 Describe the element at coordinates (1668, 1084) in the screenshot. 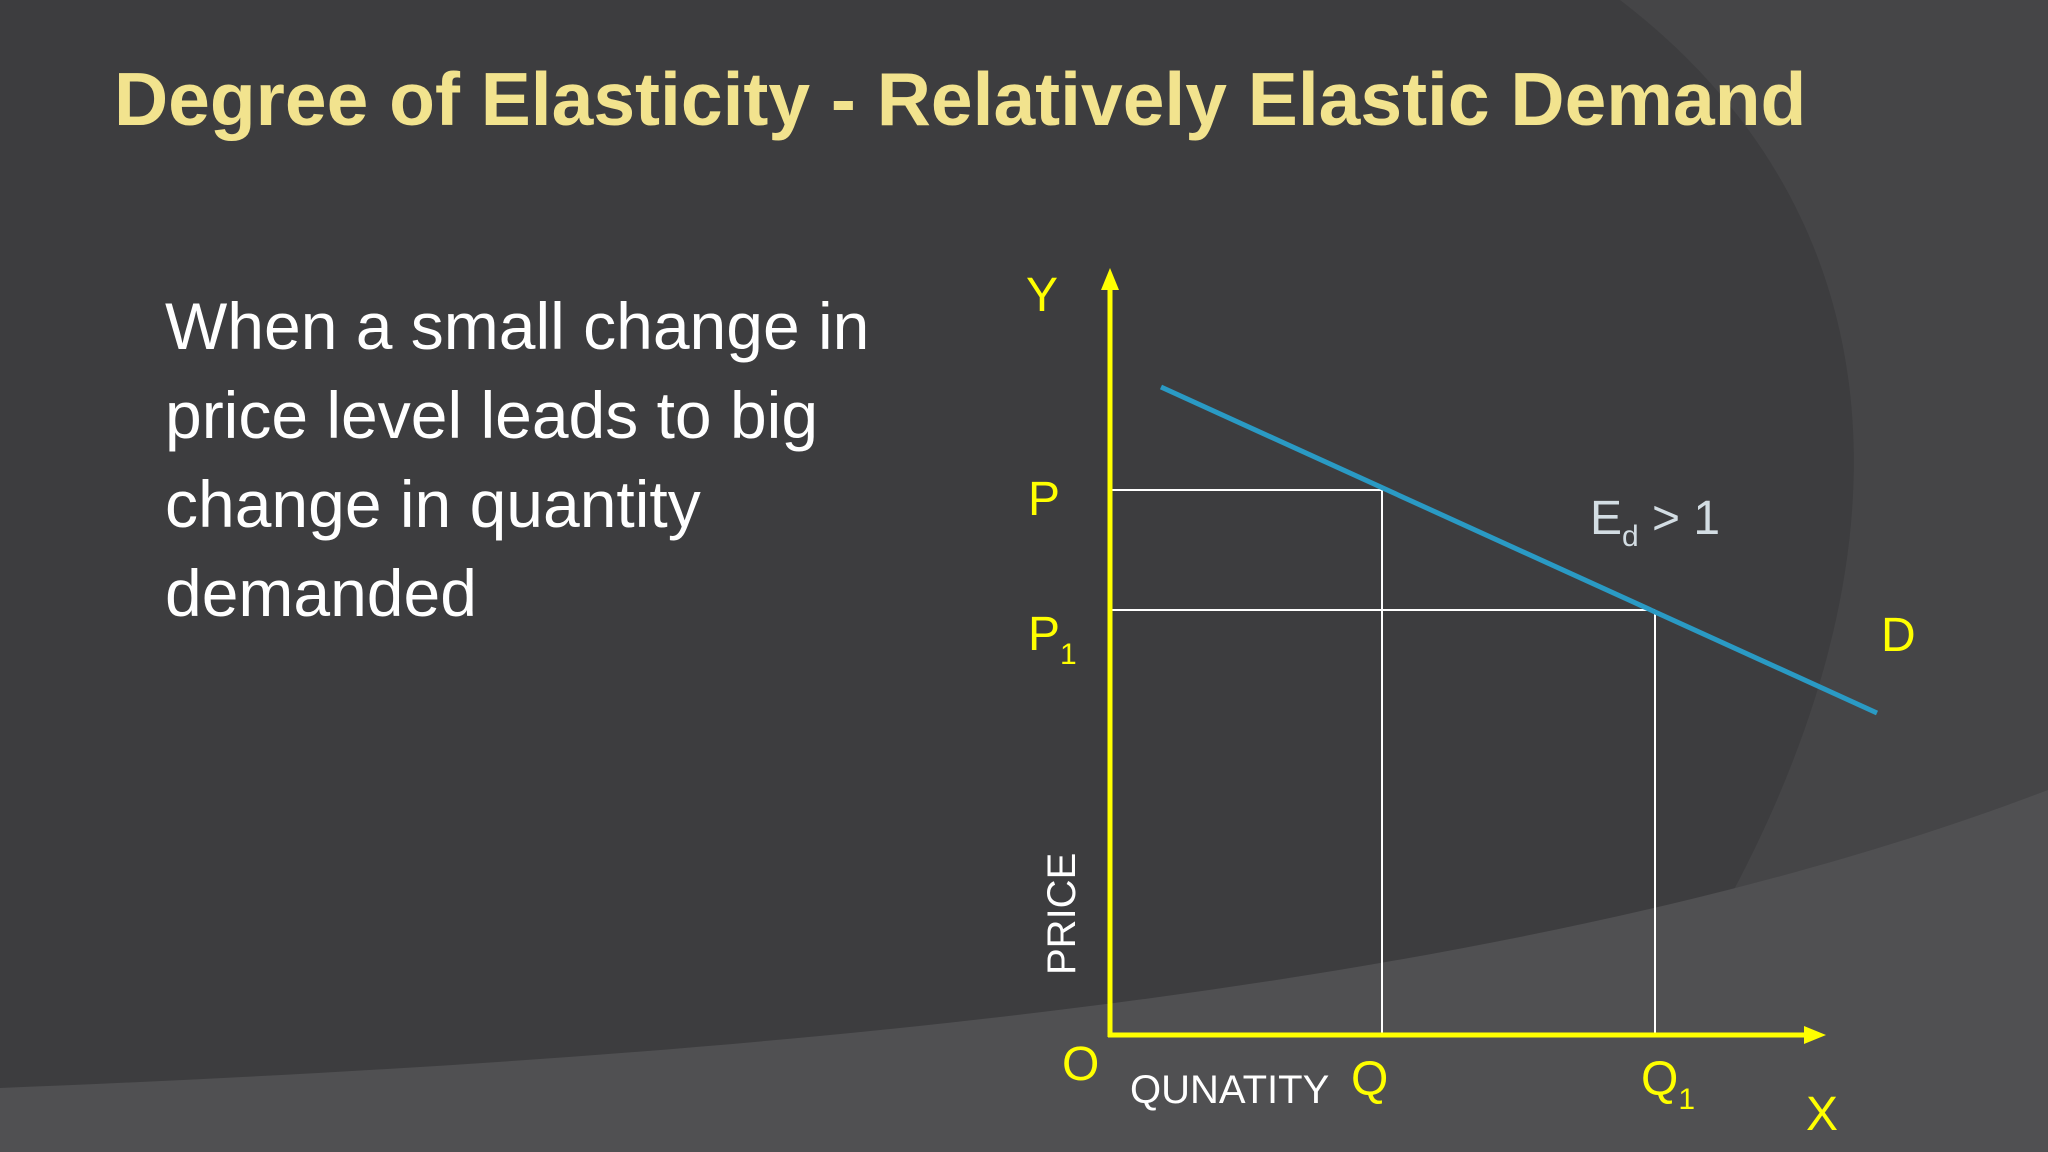

I see `quantity-label-q1: Q1` at that location.